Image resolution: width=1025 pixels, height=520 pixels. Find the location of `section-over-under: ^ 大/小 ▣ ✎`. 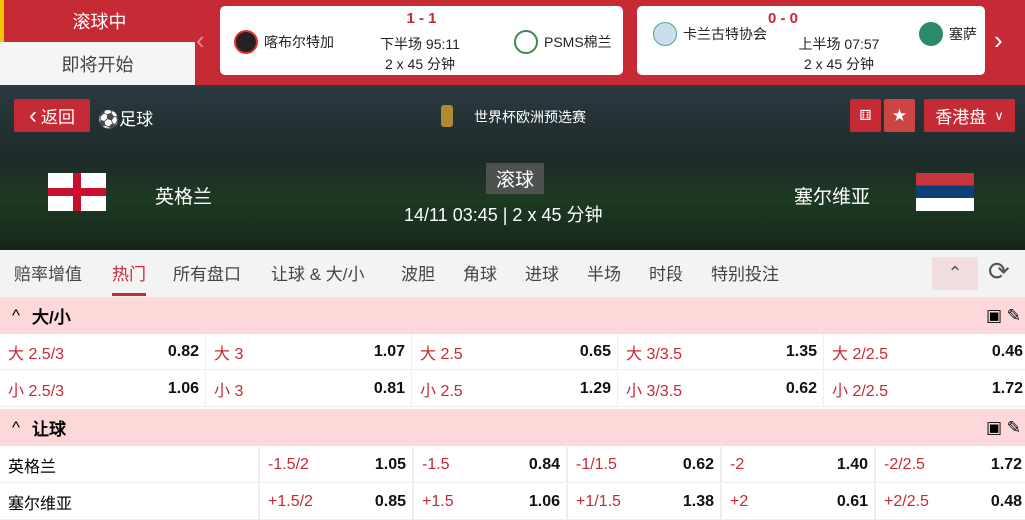

section-over-under: ^ 大/小 ▣ ✎ is located at coordinates (512, 315).